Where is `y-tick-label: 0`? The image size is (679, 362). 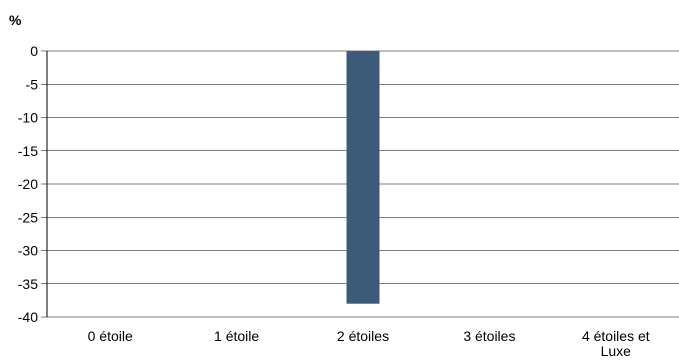
y-tick-label: 0 is located at coordinates (34, 51).